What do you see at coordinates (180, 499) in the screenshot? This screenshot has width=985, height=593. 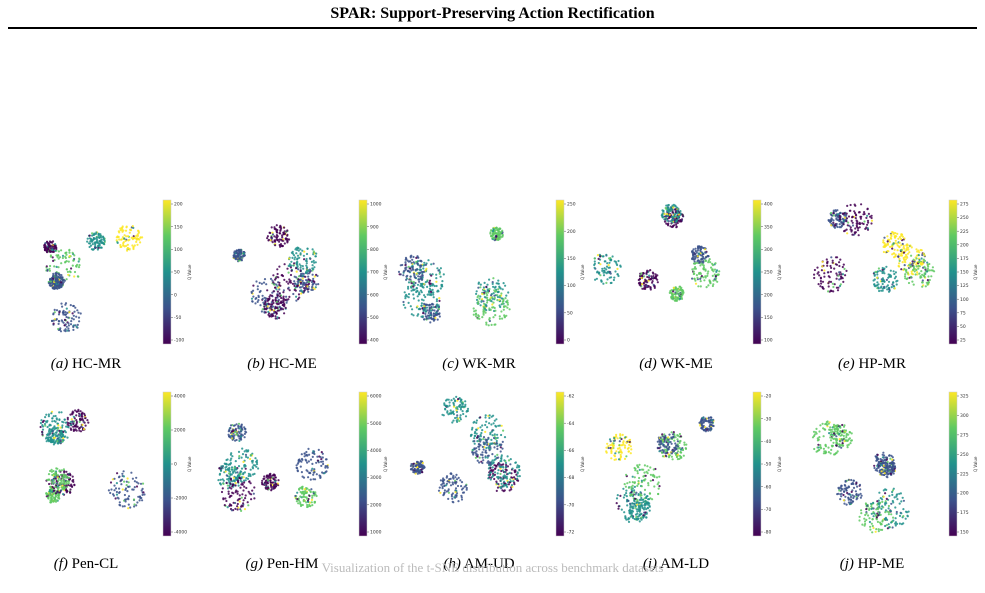 I see `colorbar-tick-label: -2000` at bounding box center [180, 499].